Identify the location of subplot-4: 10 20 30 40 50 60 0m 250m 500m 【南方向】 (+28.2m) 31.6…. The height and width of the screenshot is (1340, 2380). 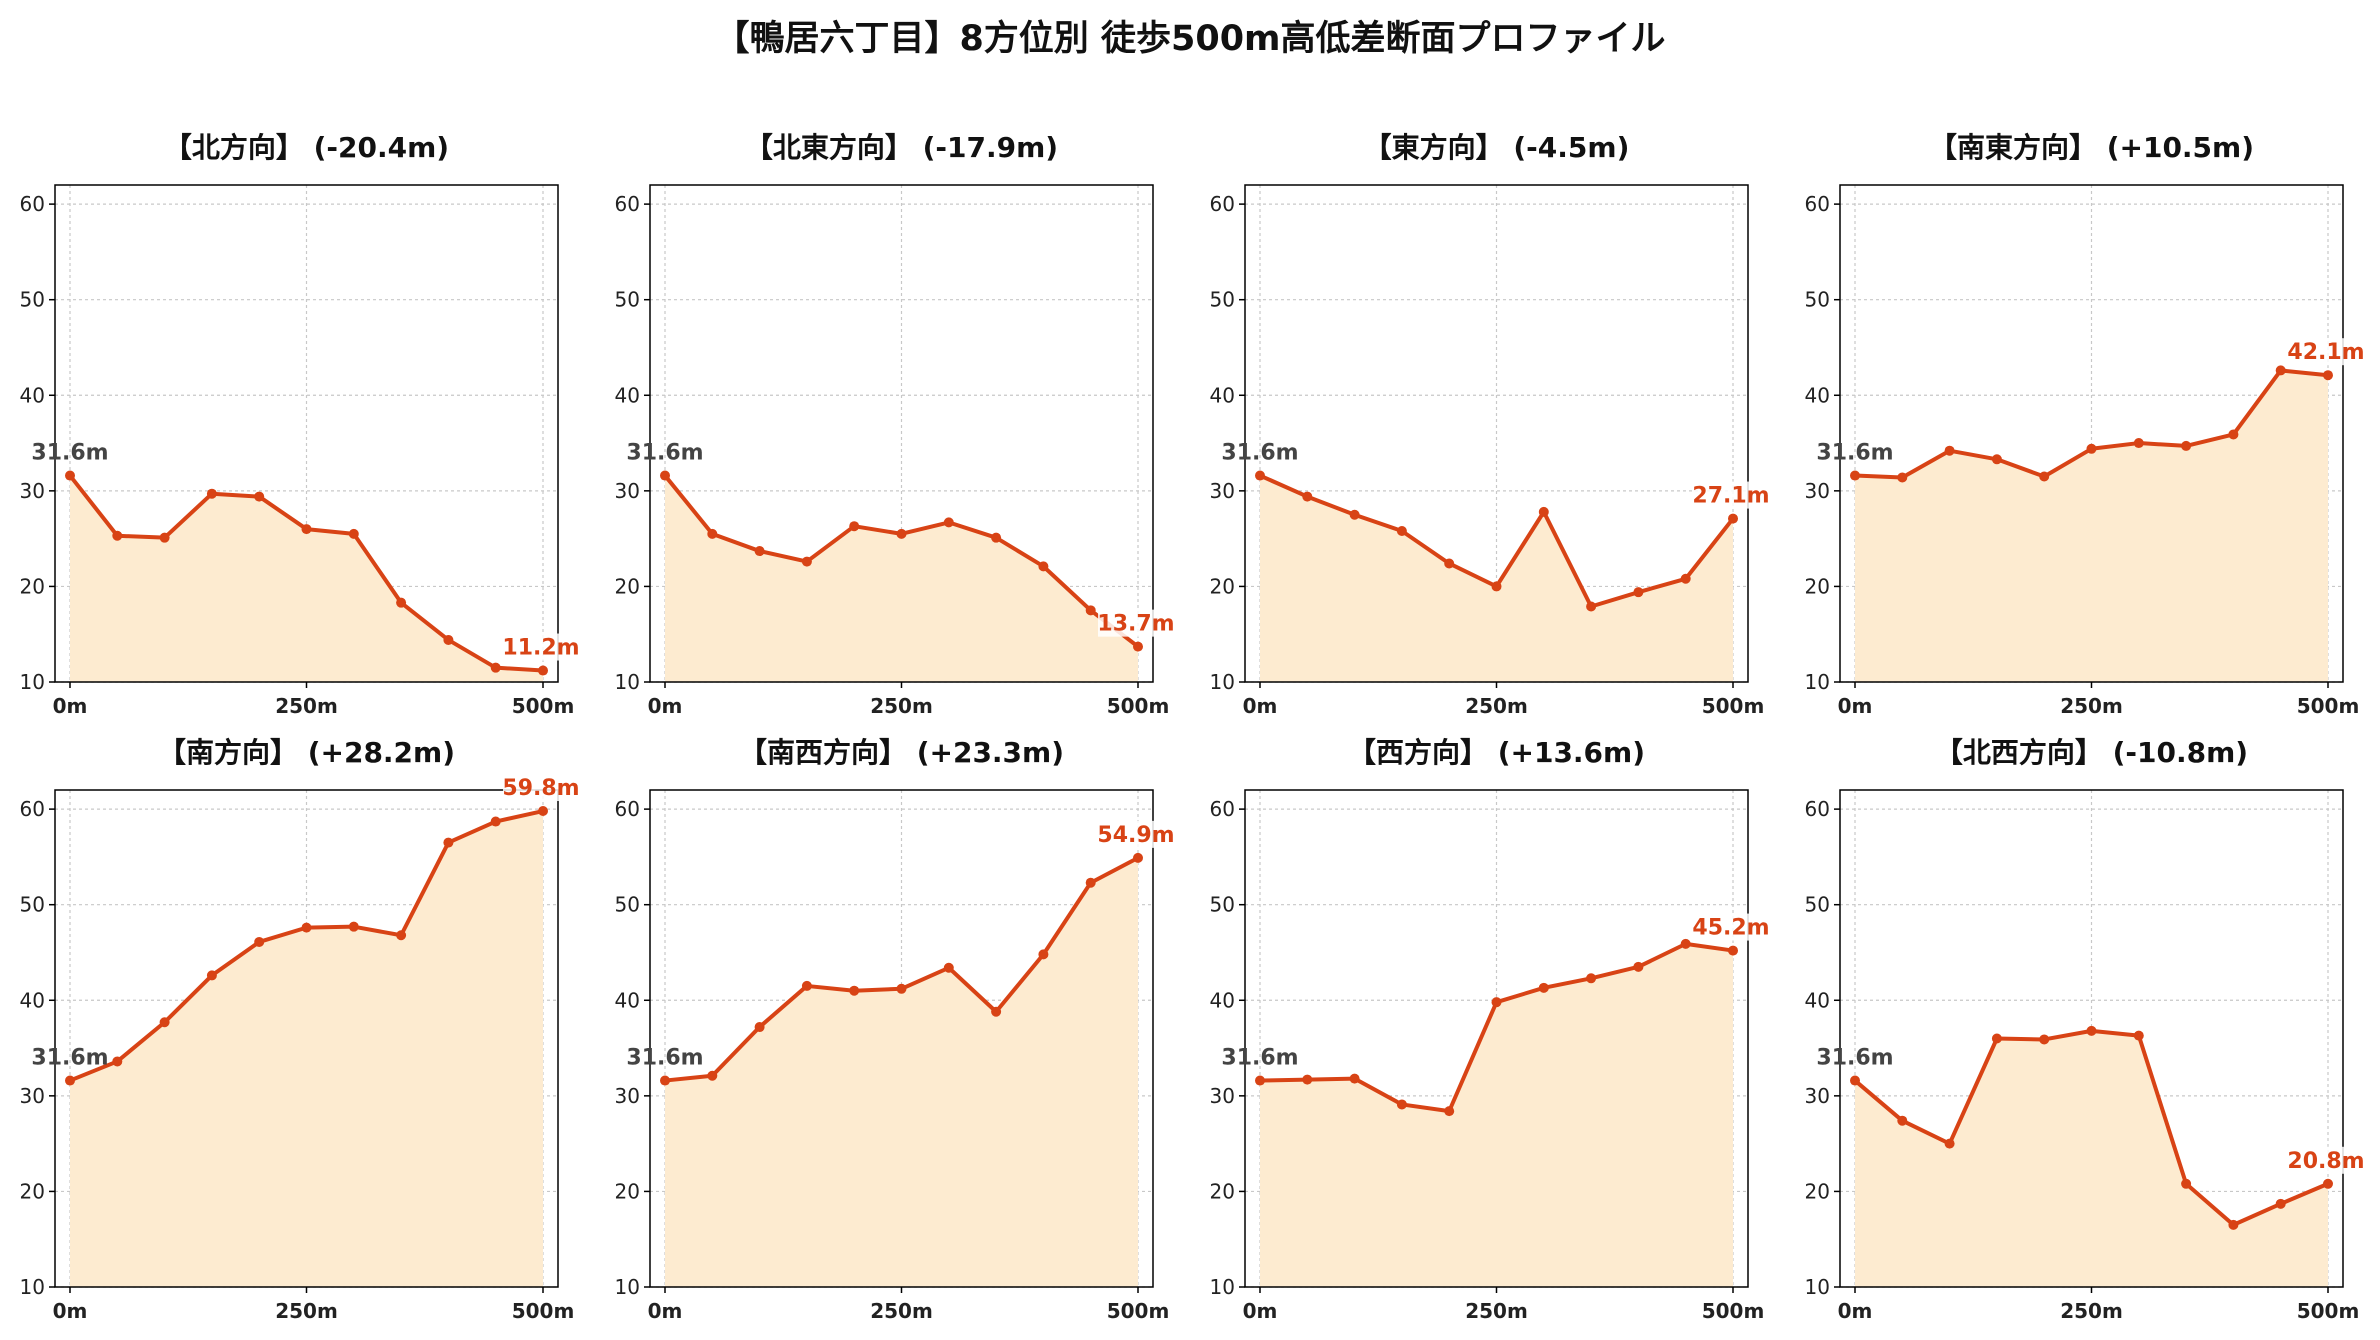
(300, 1029).